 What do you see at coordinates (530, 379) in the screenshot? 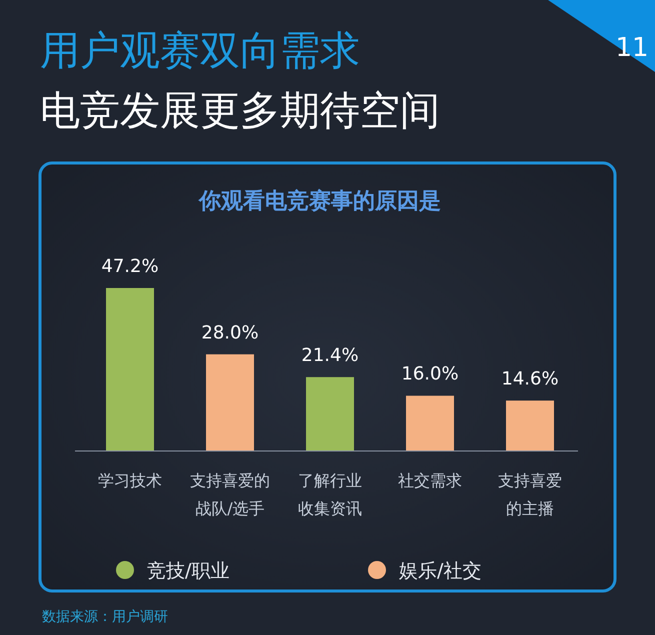
I see `data-label: 14.6%` at bounding box center [530, 379].